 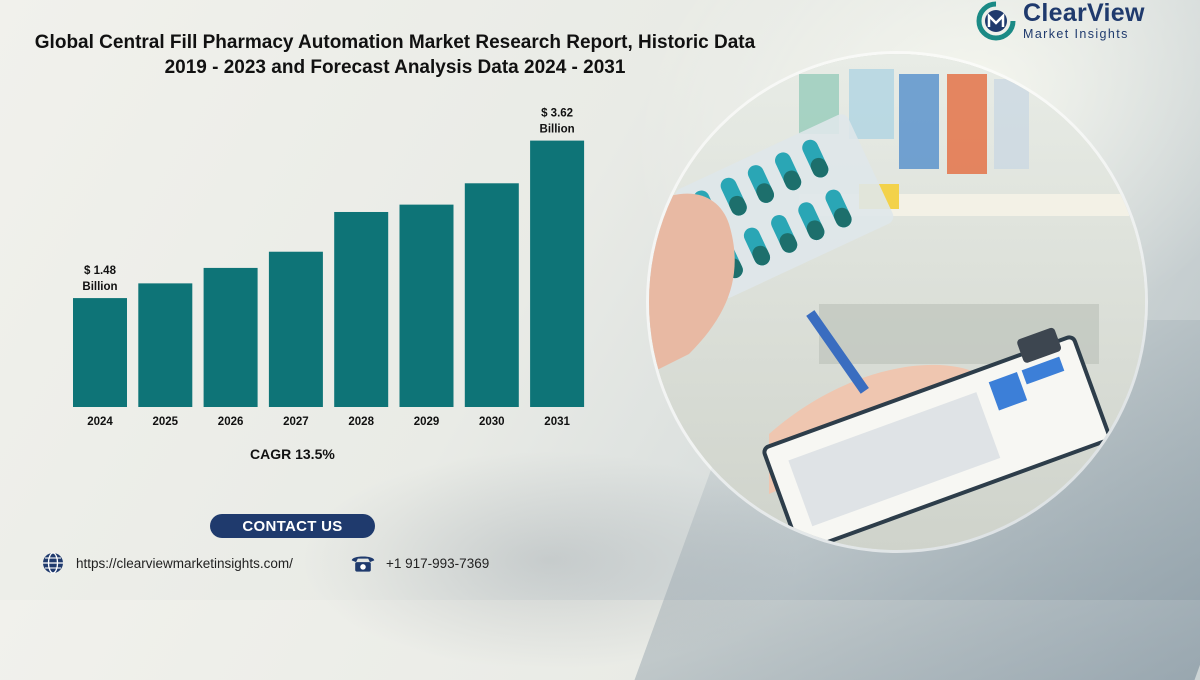 I want to click on x-tick-label-2030: 2030, so click(x=492, y=422).